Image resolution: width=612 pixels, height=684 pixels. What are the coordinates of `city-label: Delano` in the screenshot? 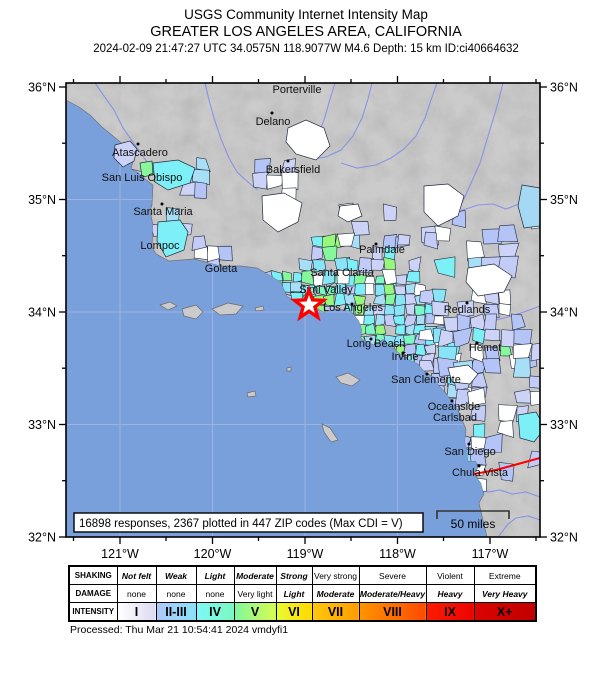 It's located at (273, 122).